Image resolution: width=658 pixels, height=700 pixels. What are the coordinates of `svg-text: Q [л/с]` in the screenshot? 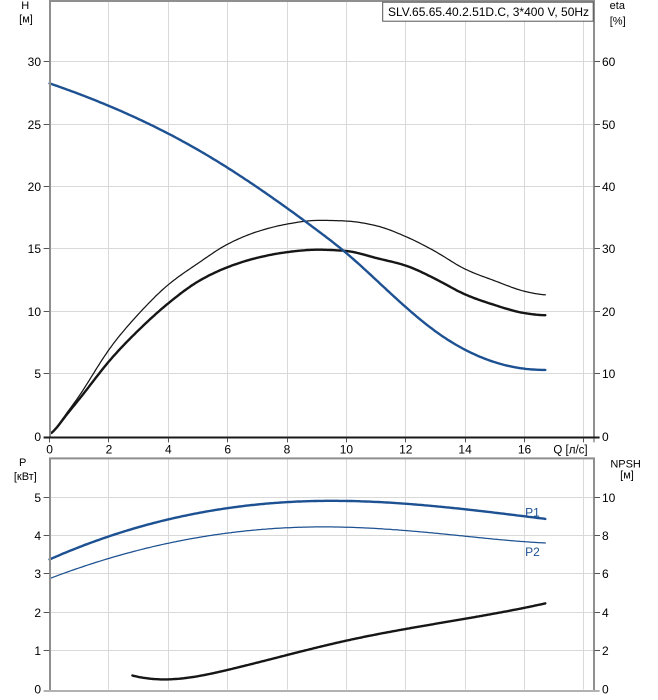 It's located at (570, 451).